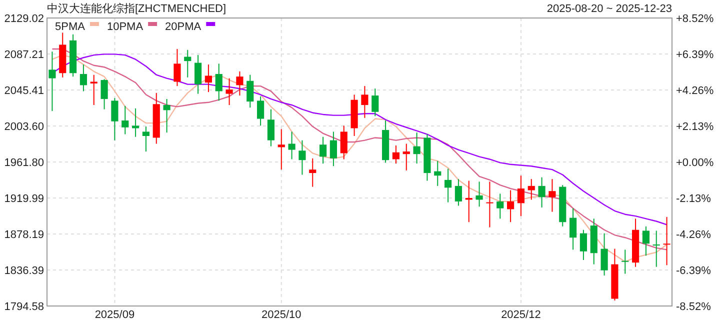 This screenshot has width=720, height=320. I want to click on x-tick-label: 2025/12, so click(521, 314).